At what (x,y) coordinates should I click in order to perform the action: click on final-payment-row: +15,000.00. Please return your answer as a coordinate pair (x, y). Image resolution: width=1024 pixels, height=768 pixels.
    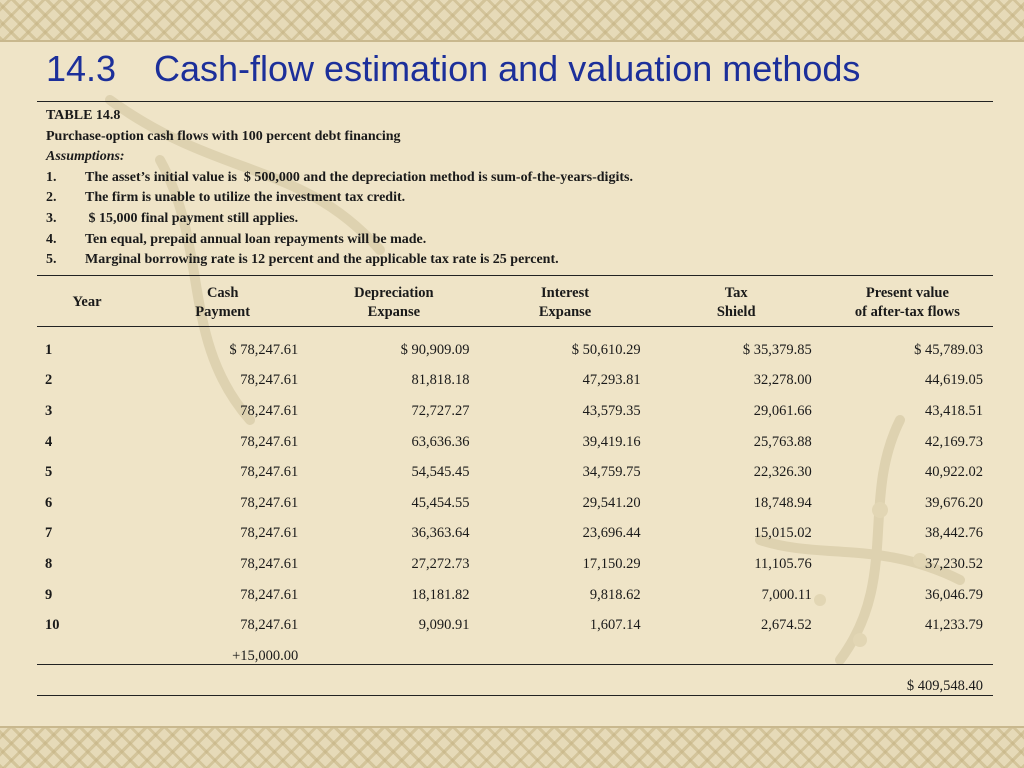
    Looking at the image, I should click on (515, 656).